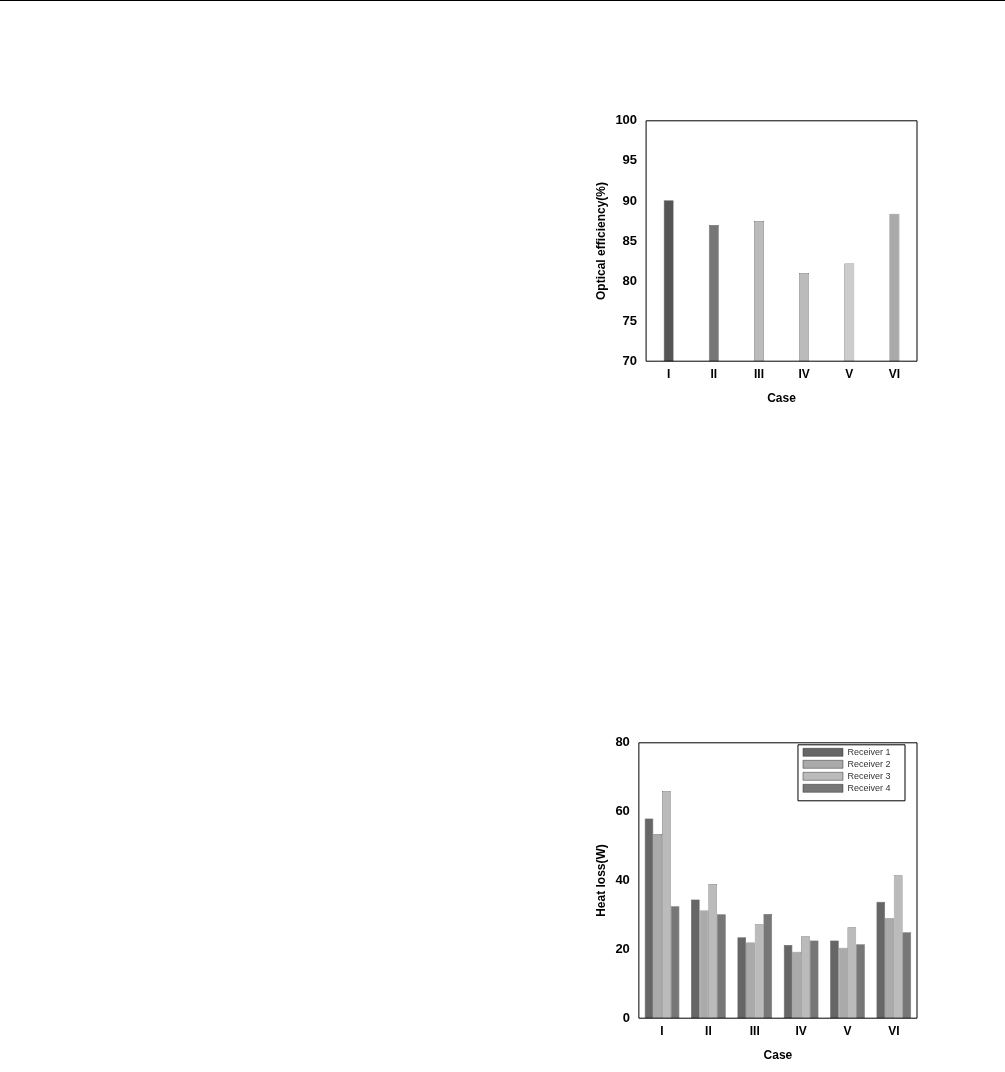 This screenshot has width=1005, height=1072. What do you see at coordinates (622, 880) in the screenshot?
I see `y-tick-label: 40` at bounding box center [622, 880].